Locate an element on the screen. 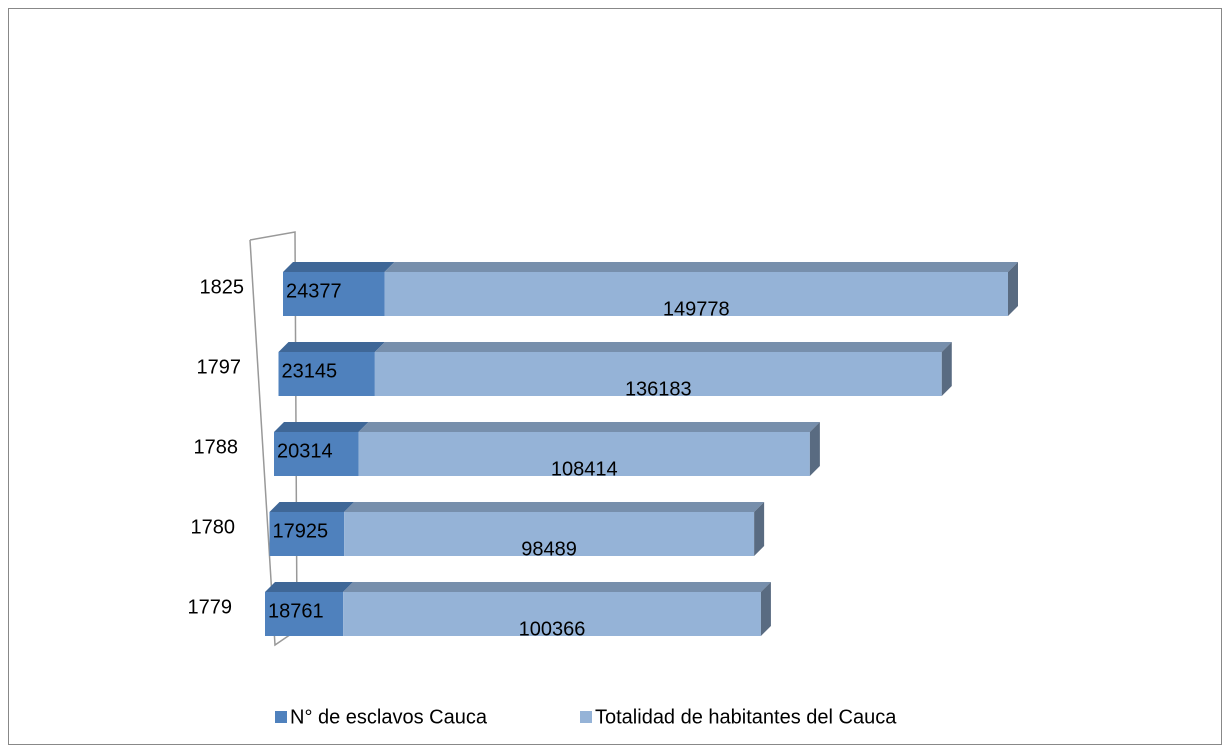 The width and height of the screenshot is (1231, 754). data-label: 100366 is located at coordinates (552, 629).